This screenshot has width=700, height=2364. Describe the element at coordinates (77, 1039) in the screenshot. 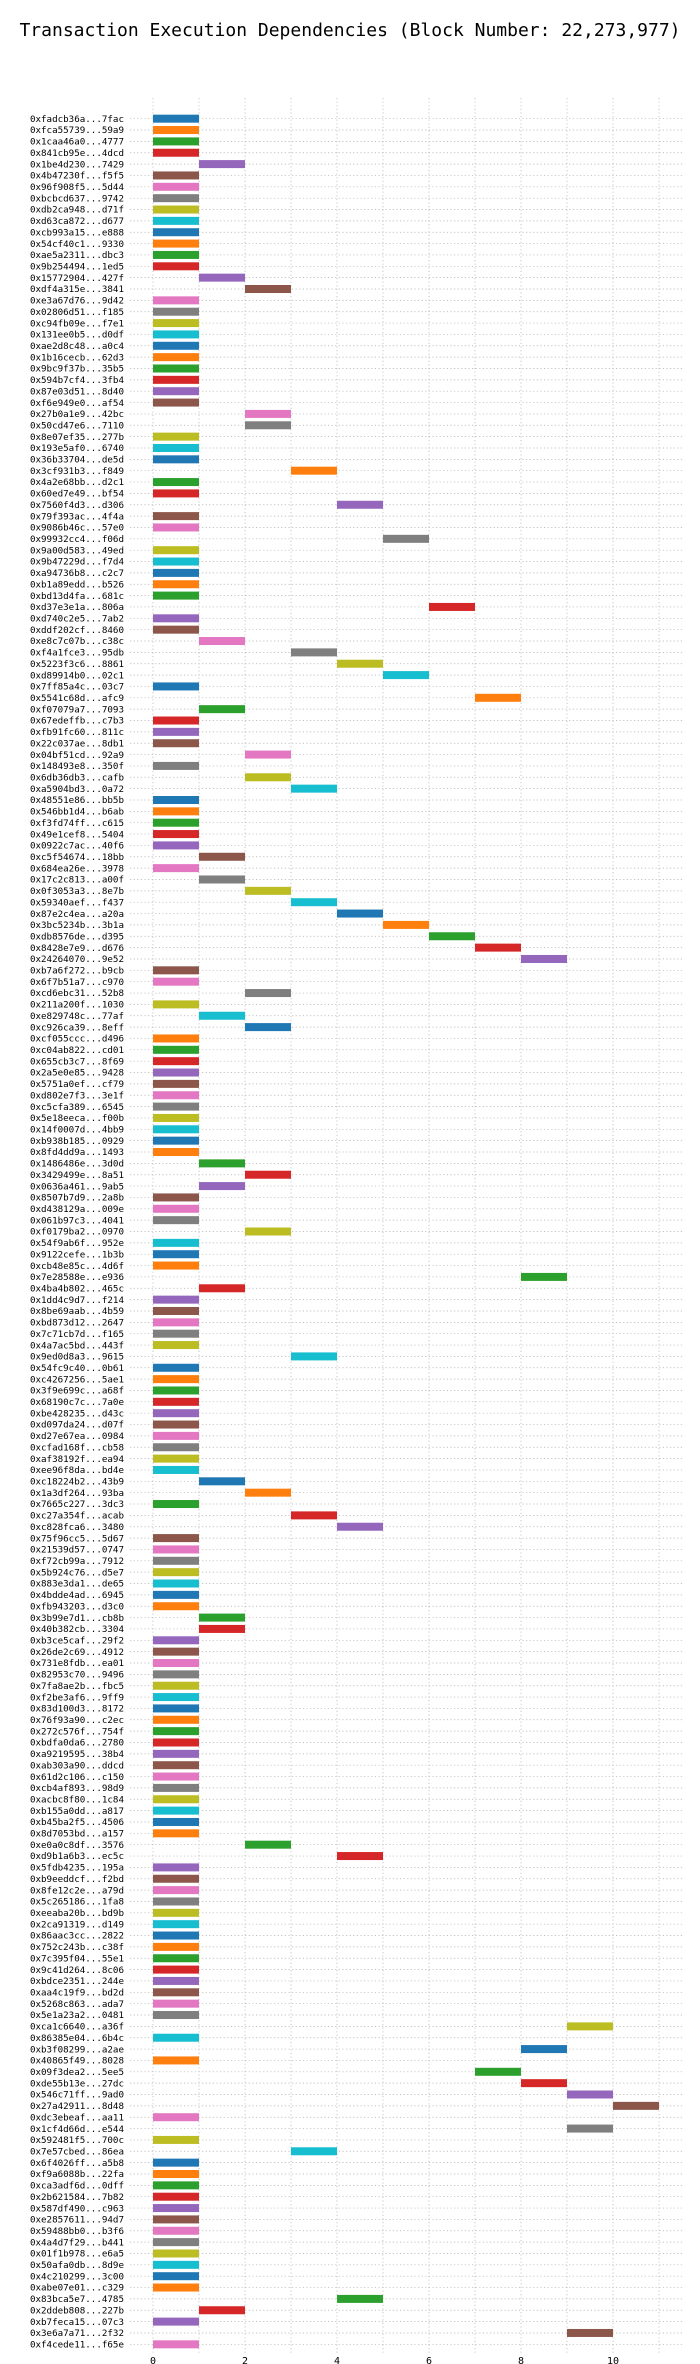

I see `y-tick-label: 0xcf055ccc...d496` at that location.